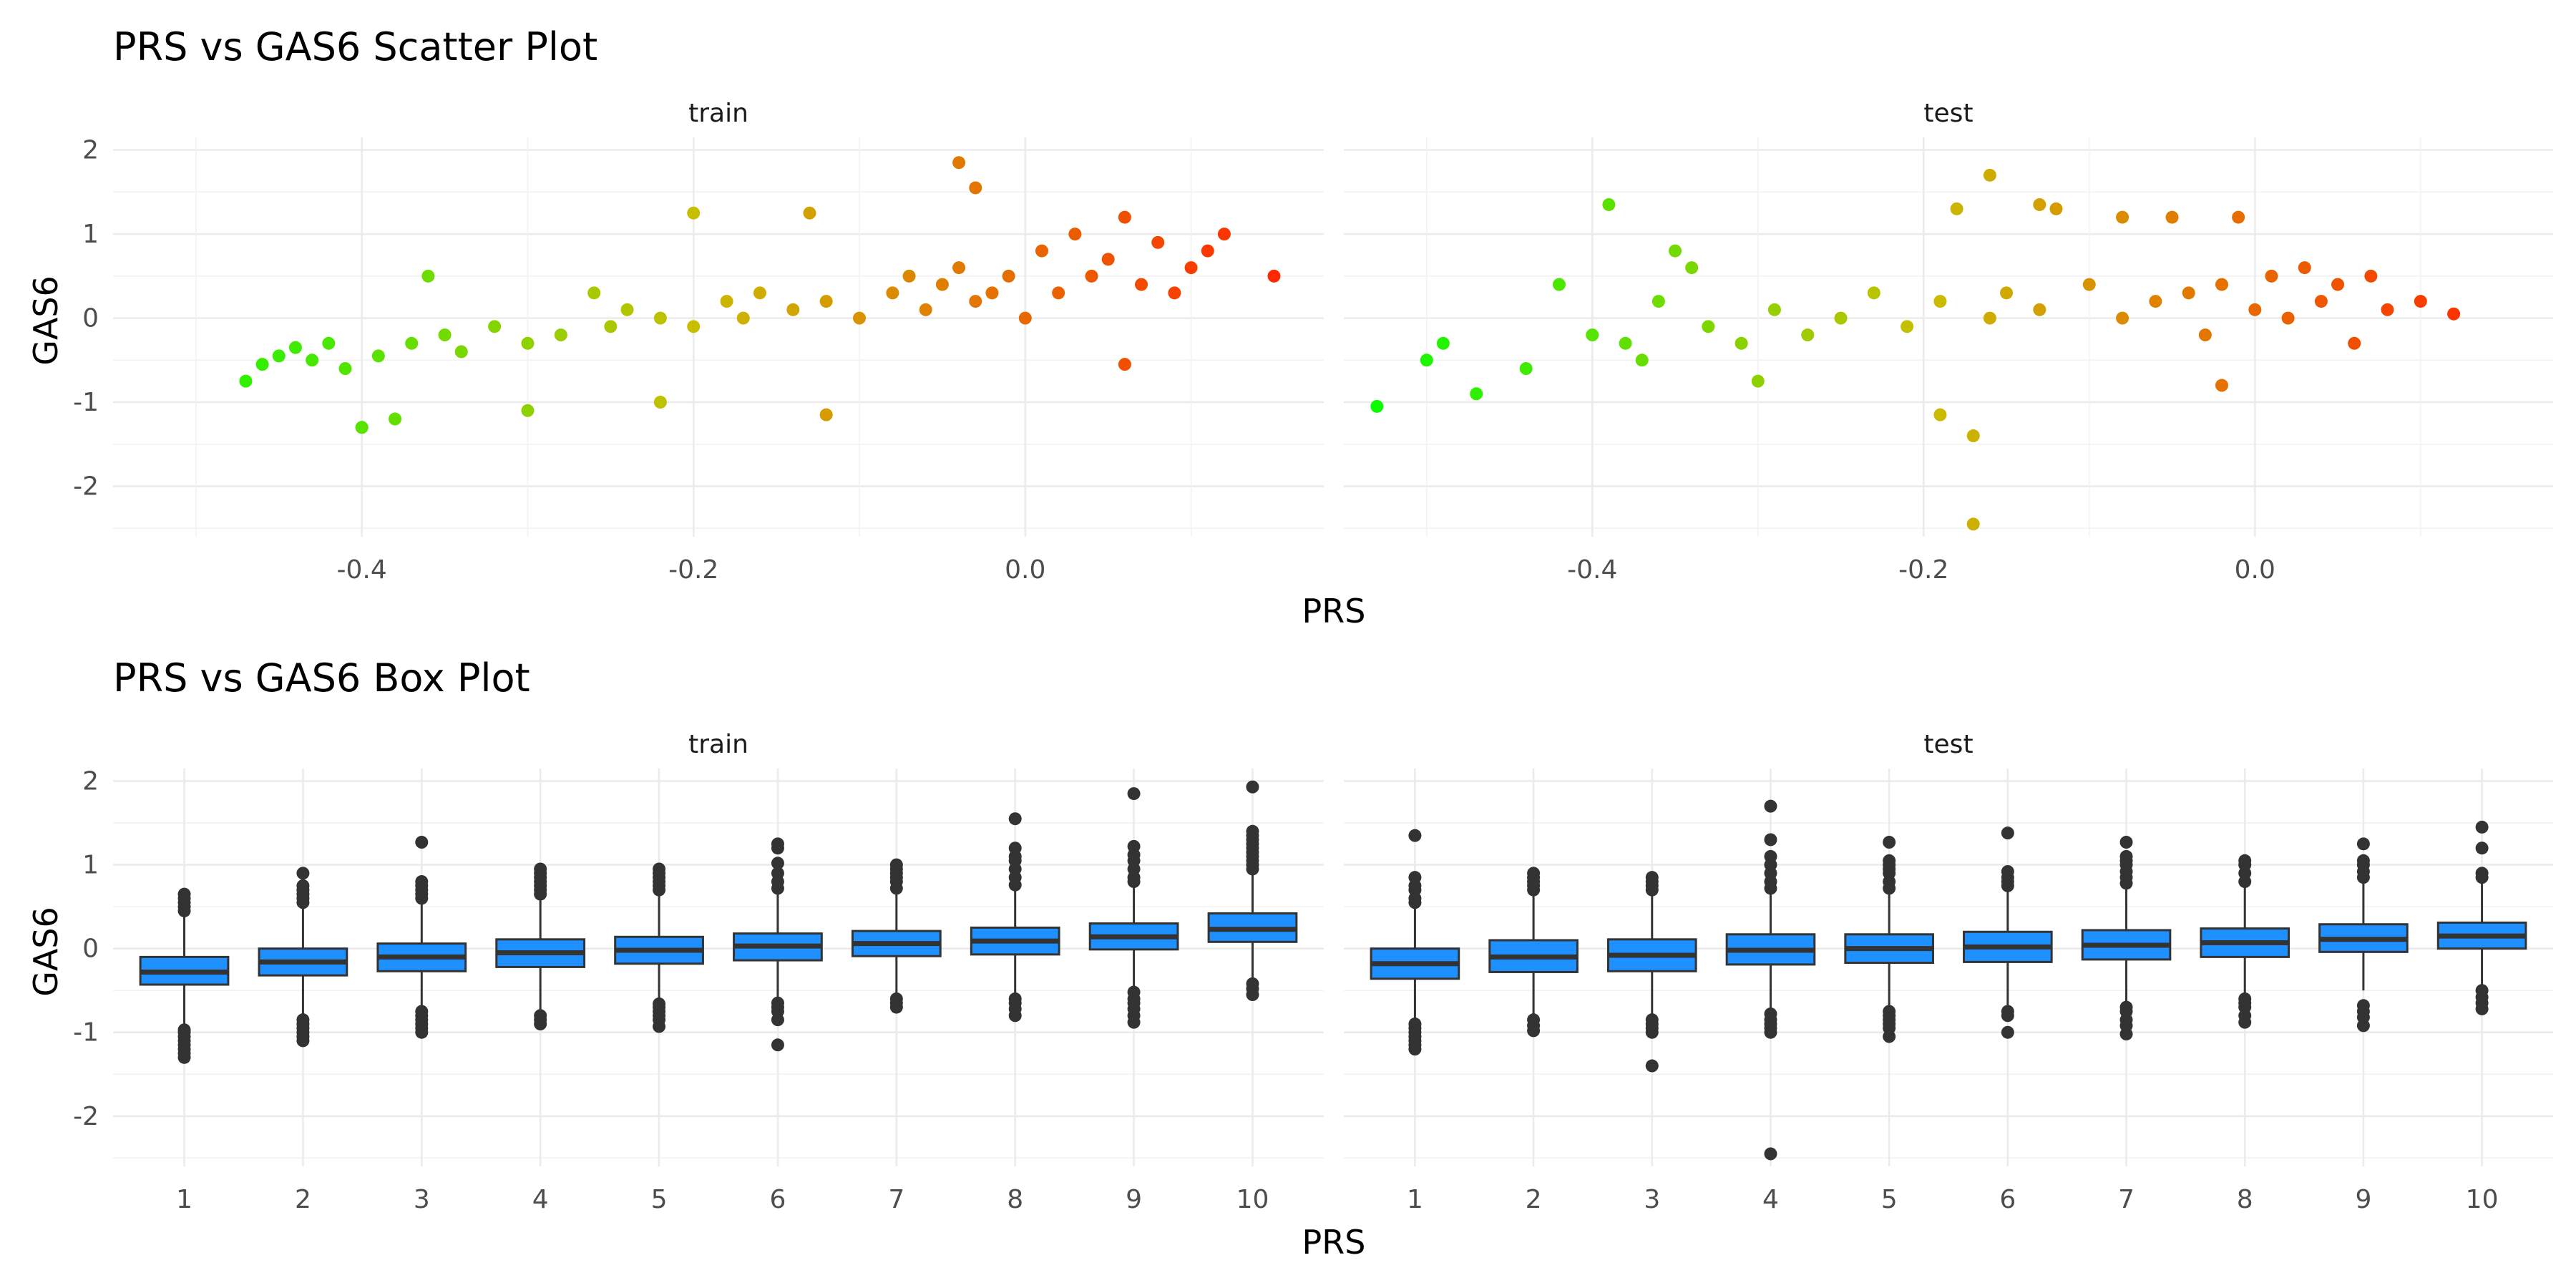 The width and height of the screenshot is (2576, 1288). What do you see at coordinates (362, 570) in the screenshot?
I see `x-tick-label: -0.4` at bounding box center [362, 570].